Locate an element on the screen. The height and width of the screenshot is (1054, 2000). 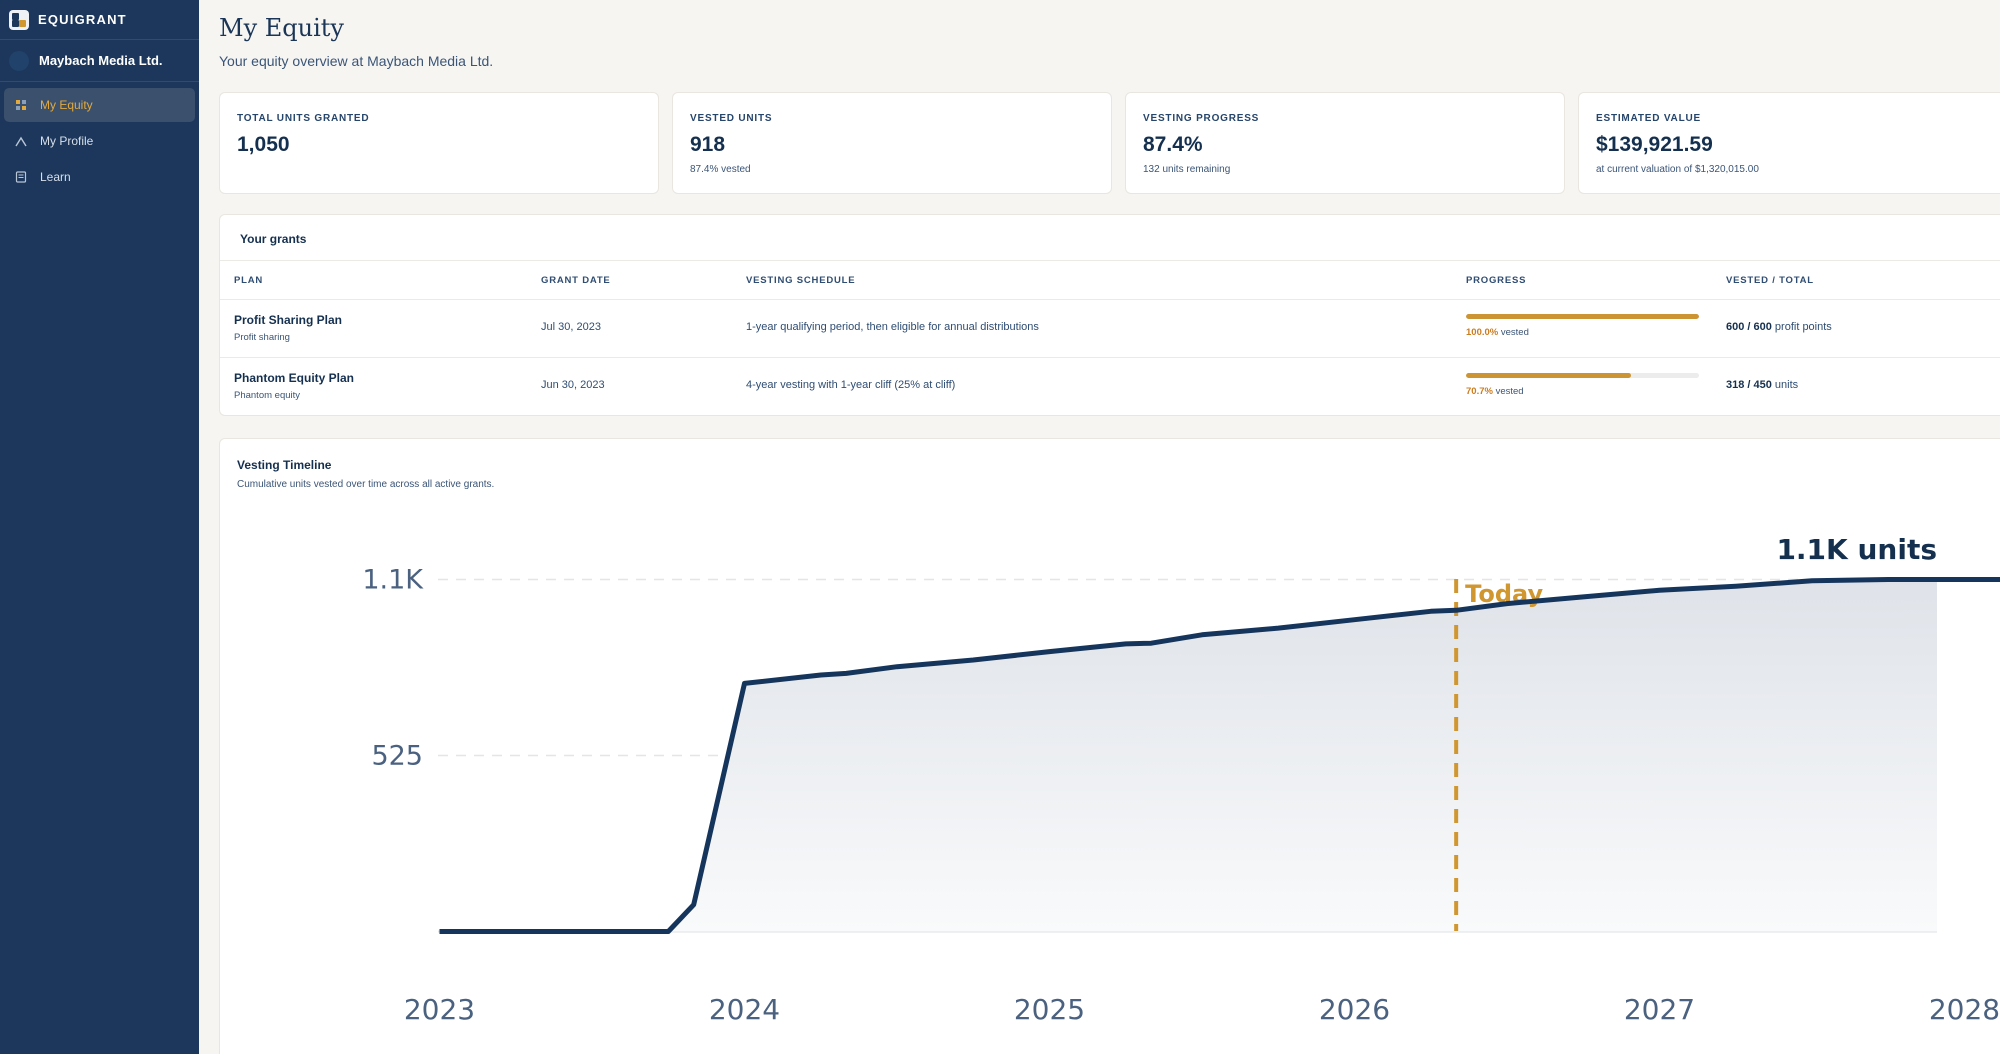
plan-type: Profit sharing is located at coordinates (262, 337).